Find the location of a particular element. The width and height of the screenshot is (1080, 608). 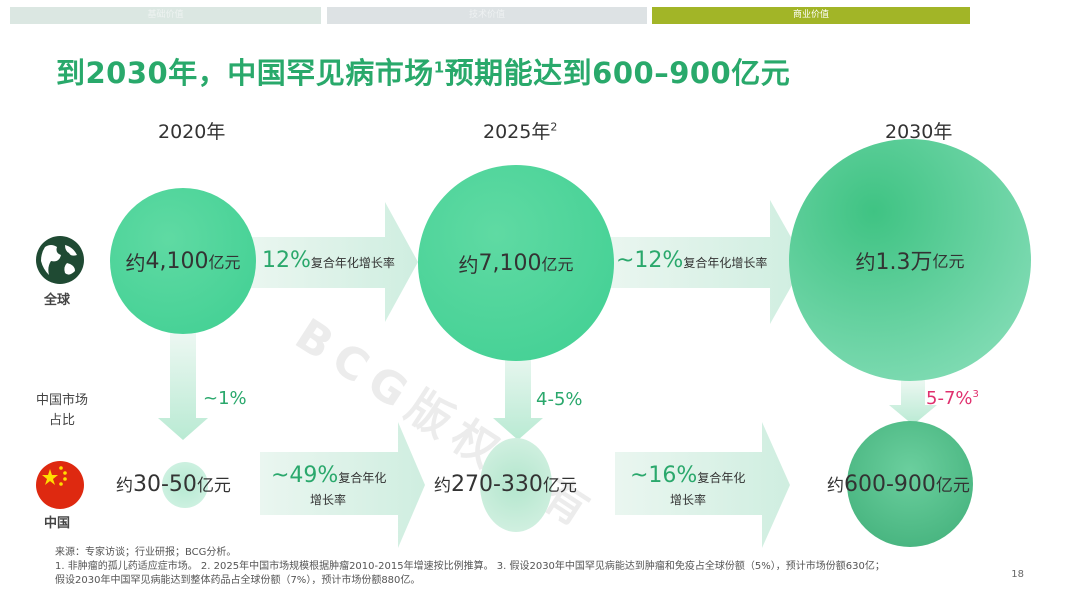

tab-commercial-value: 商业价值 is located at coordinates (811, 15).